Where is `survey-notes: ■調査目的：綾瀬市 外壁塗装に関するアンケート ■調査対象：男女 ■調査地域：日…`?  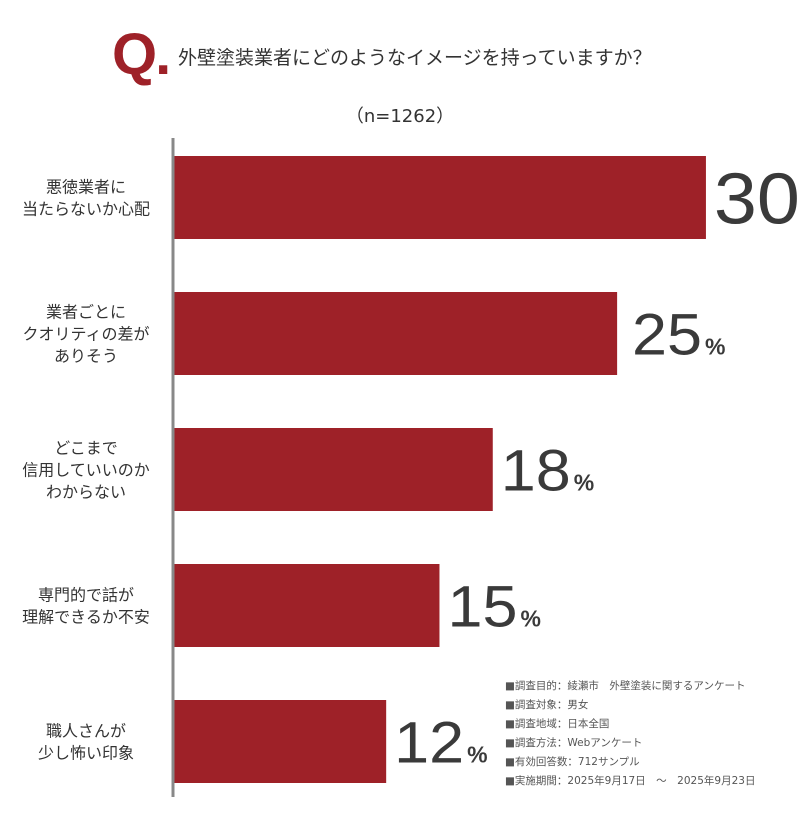 survey-notes: ■調査目的：綾瀬市 外壁塗装に関するアンケート ■調査対象：男女 ■調査地域：日… is located at coordinates (630, 734).